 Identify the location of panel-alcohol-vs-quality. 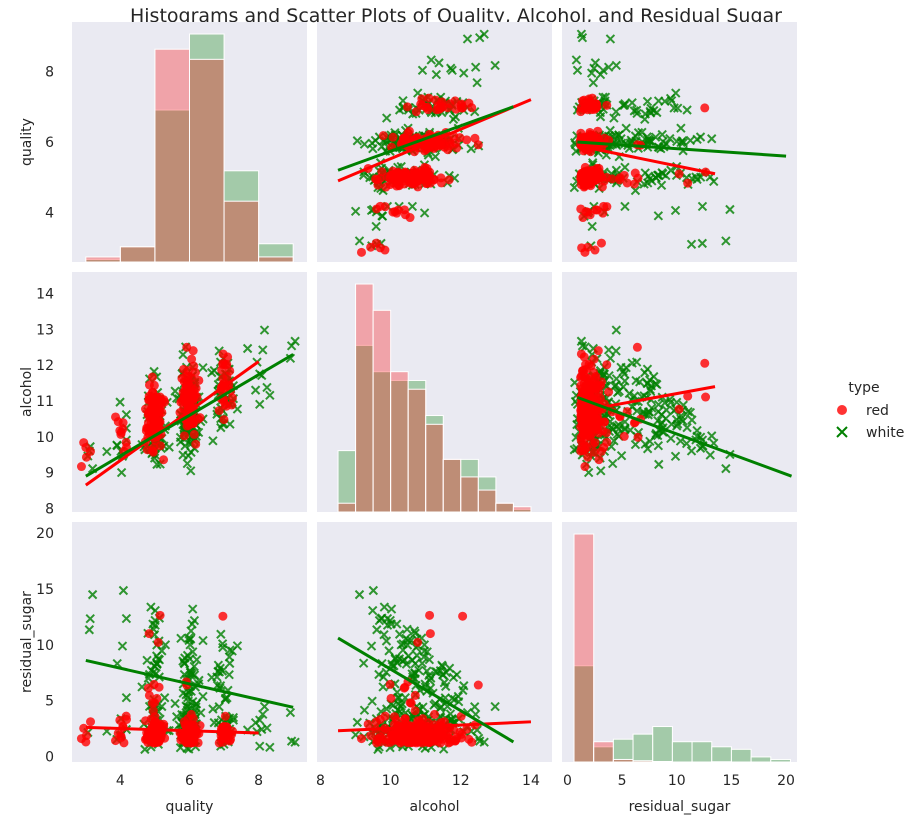
(189, 392).